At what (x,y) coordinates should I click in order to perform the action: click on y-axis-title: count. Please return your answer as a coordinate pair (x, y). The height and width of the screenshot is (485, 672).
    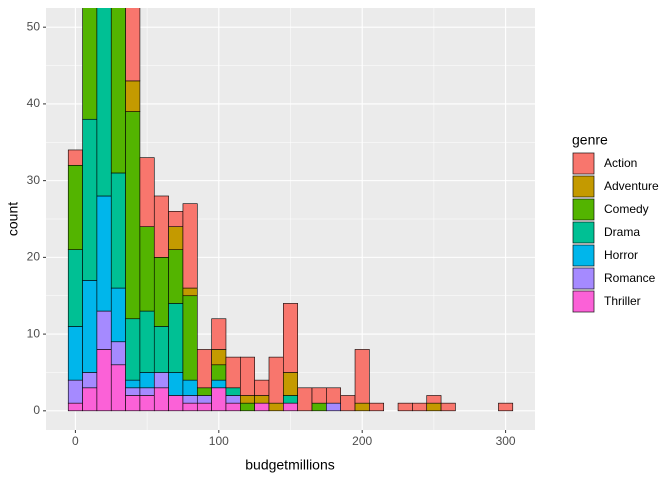
    Looking at the image, I should click on (13, 219).